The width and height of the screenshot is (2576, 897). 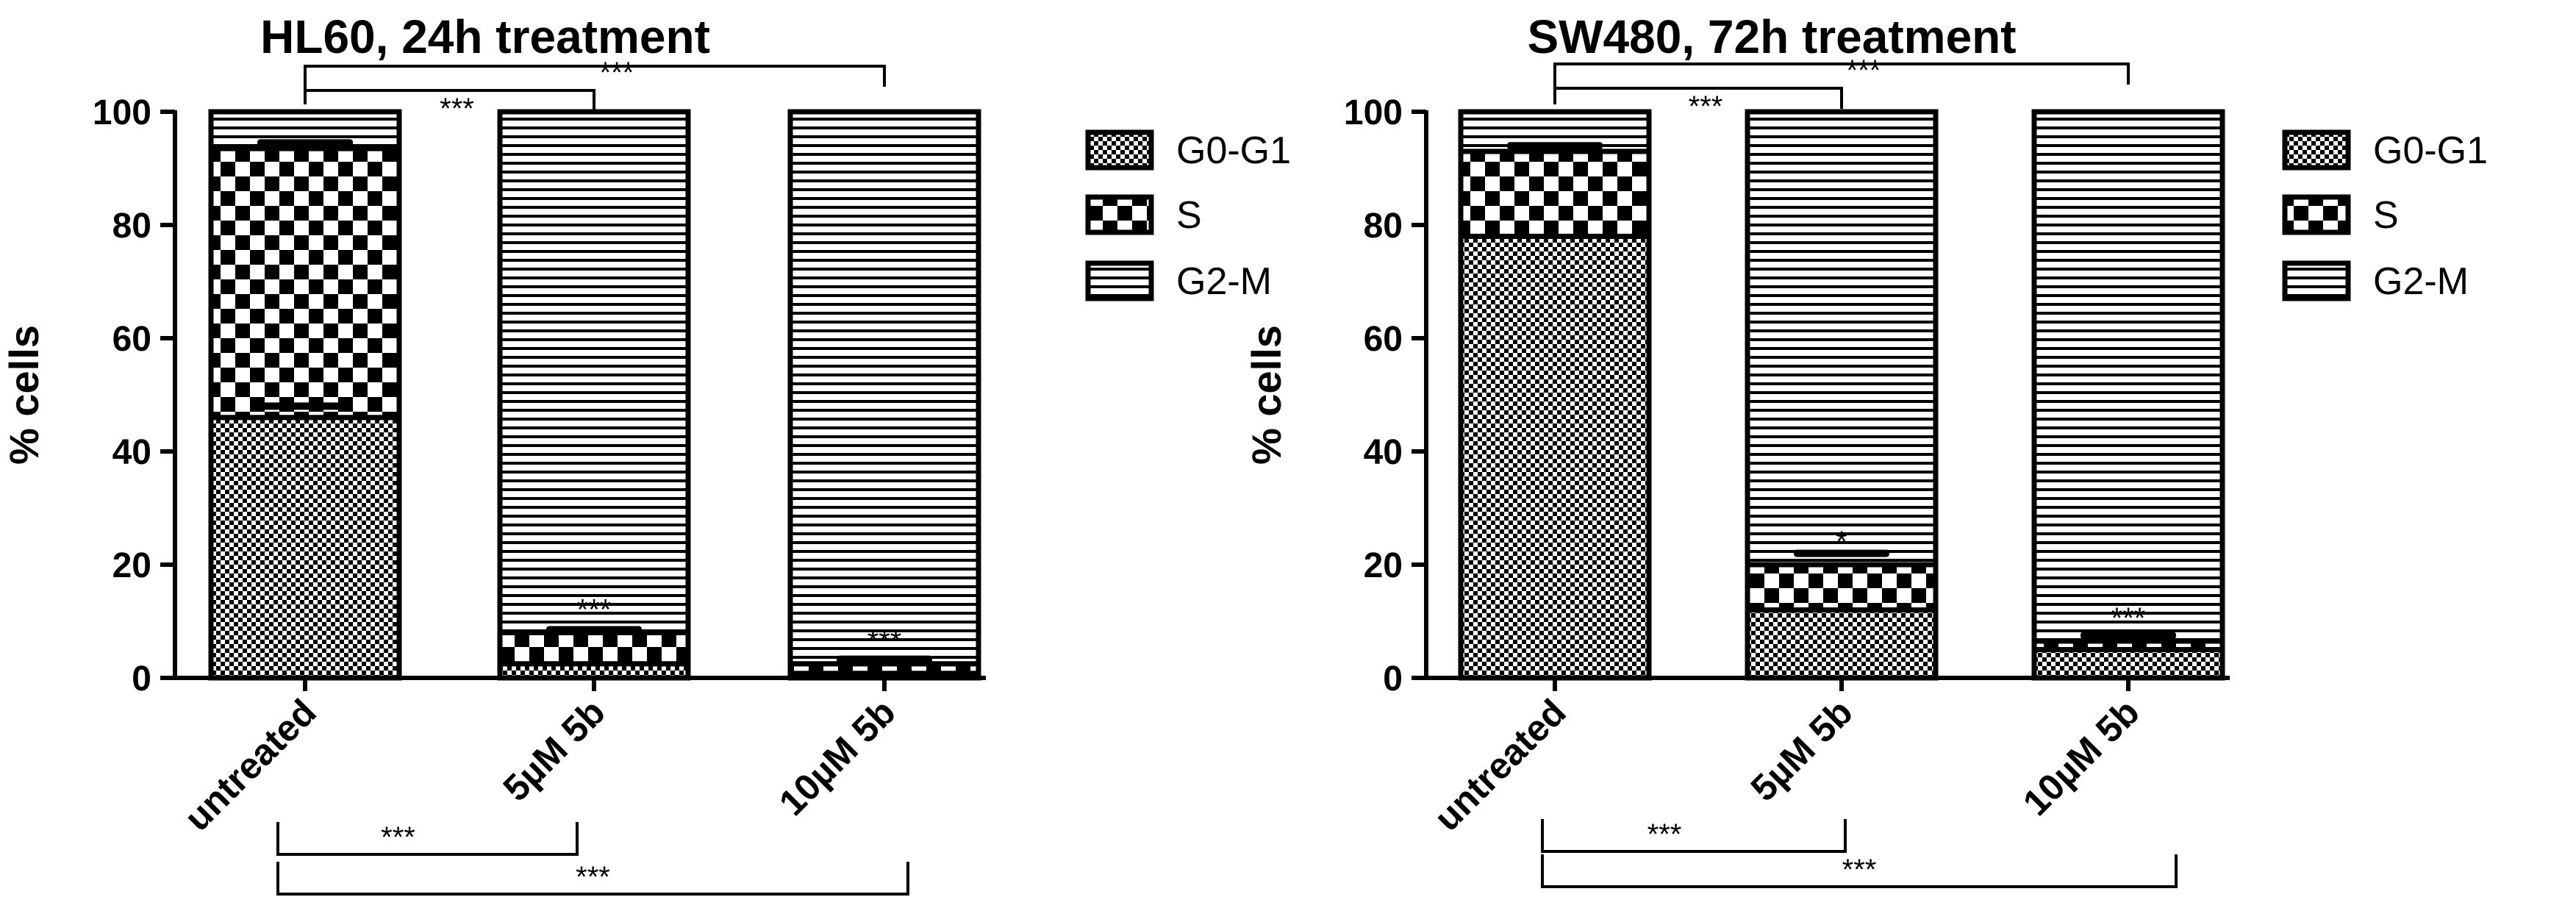 I want to click on chart-title: HL60, 24h treatment, so click(x=485, y=36).